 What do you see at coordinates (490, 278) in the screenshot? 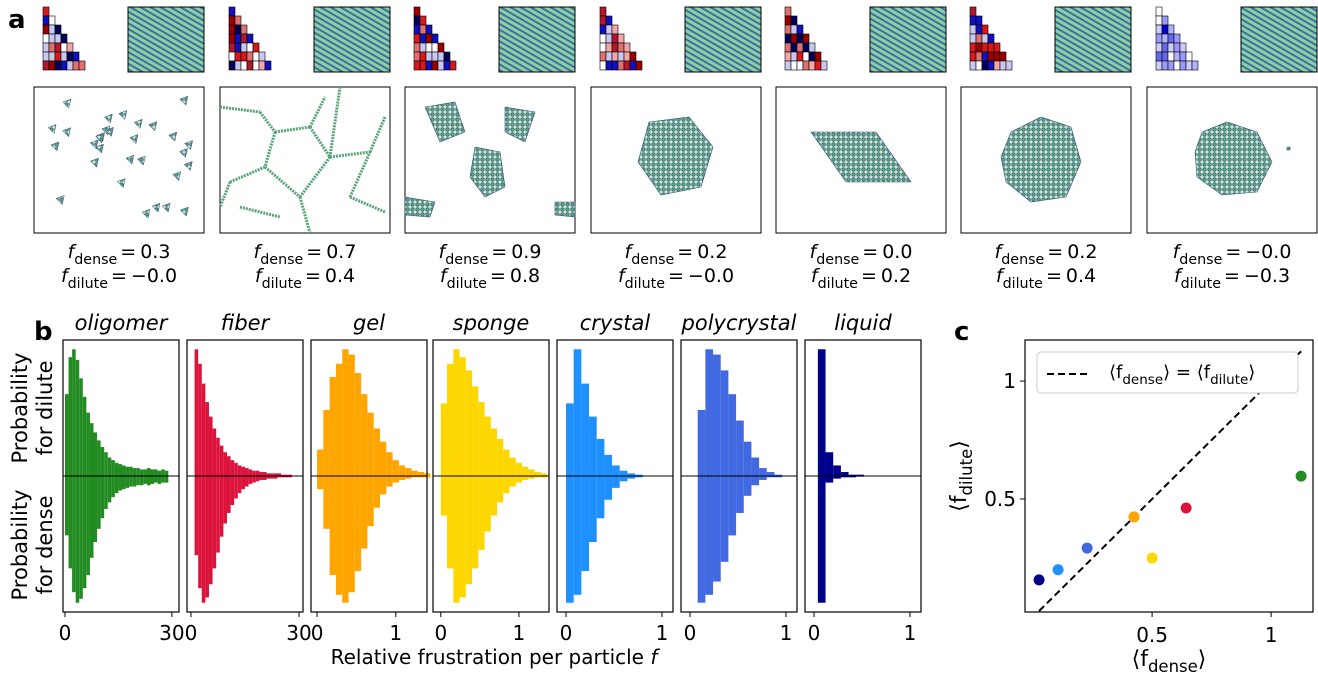
I see `caption-dilute: fdilute = 0.8` at bounding box center [490, 278].